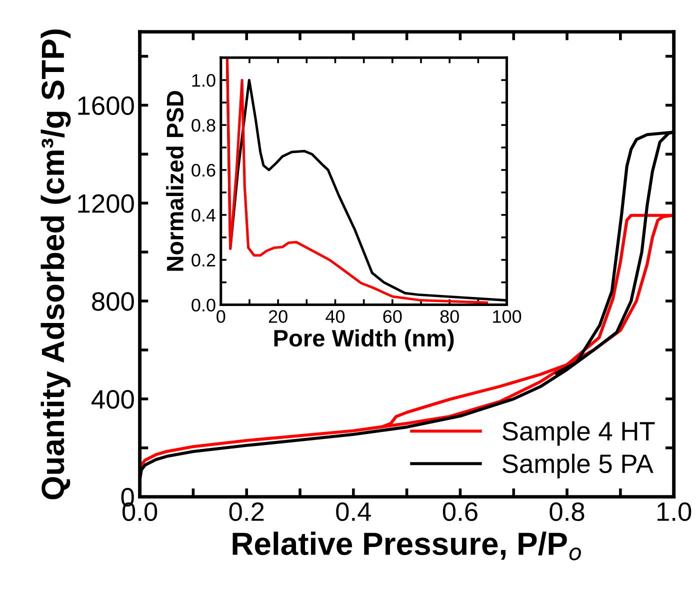 Image resolution: width=699 pixels, height=600 pixels. Describe the element at coordinates (335, 316) in the screenshot. I see `x-tick-label: 40` at that location.